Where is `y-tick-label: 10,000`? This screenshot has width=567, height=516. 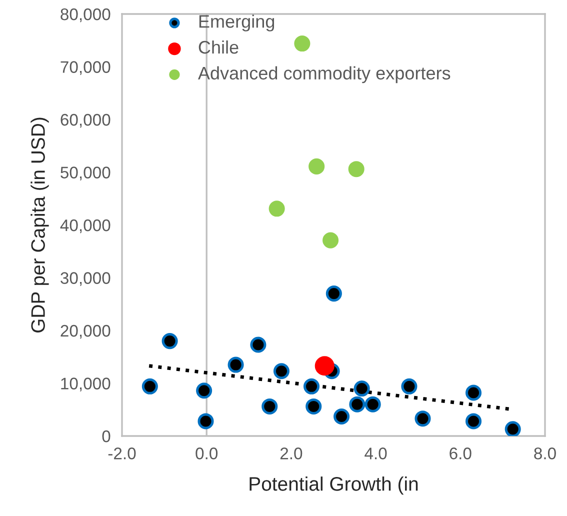
y-tick-label: 10,000 is located at coordinates (85, 385).